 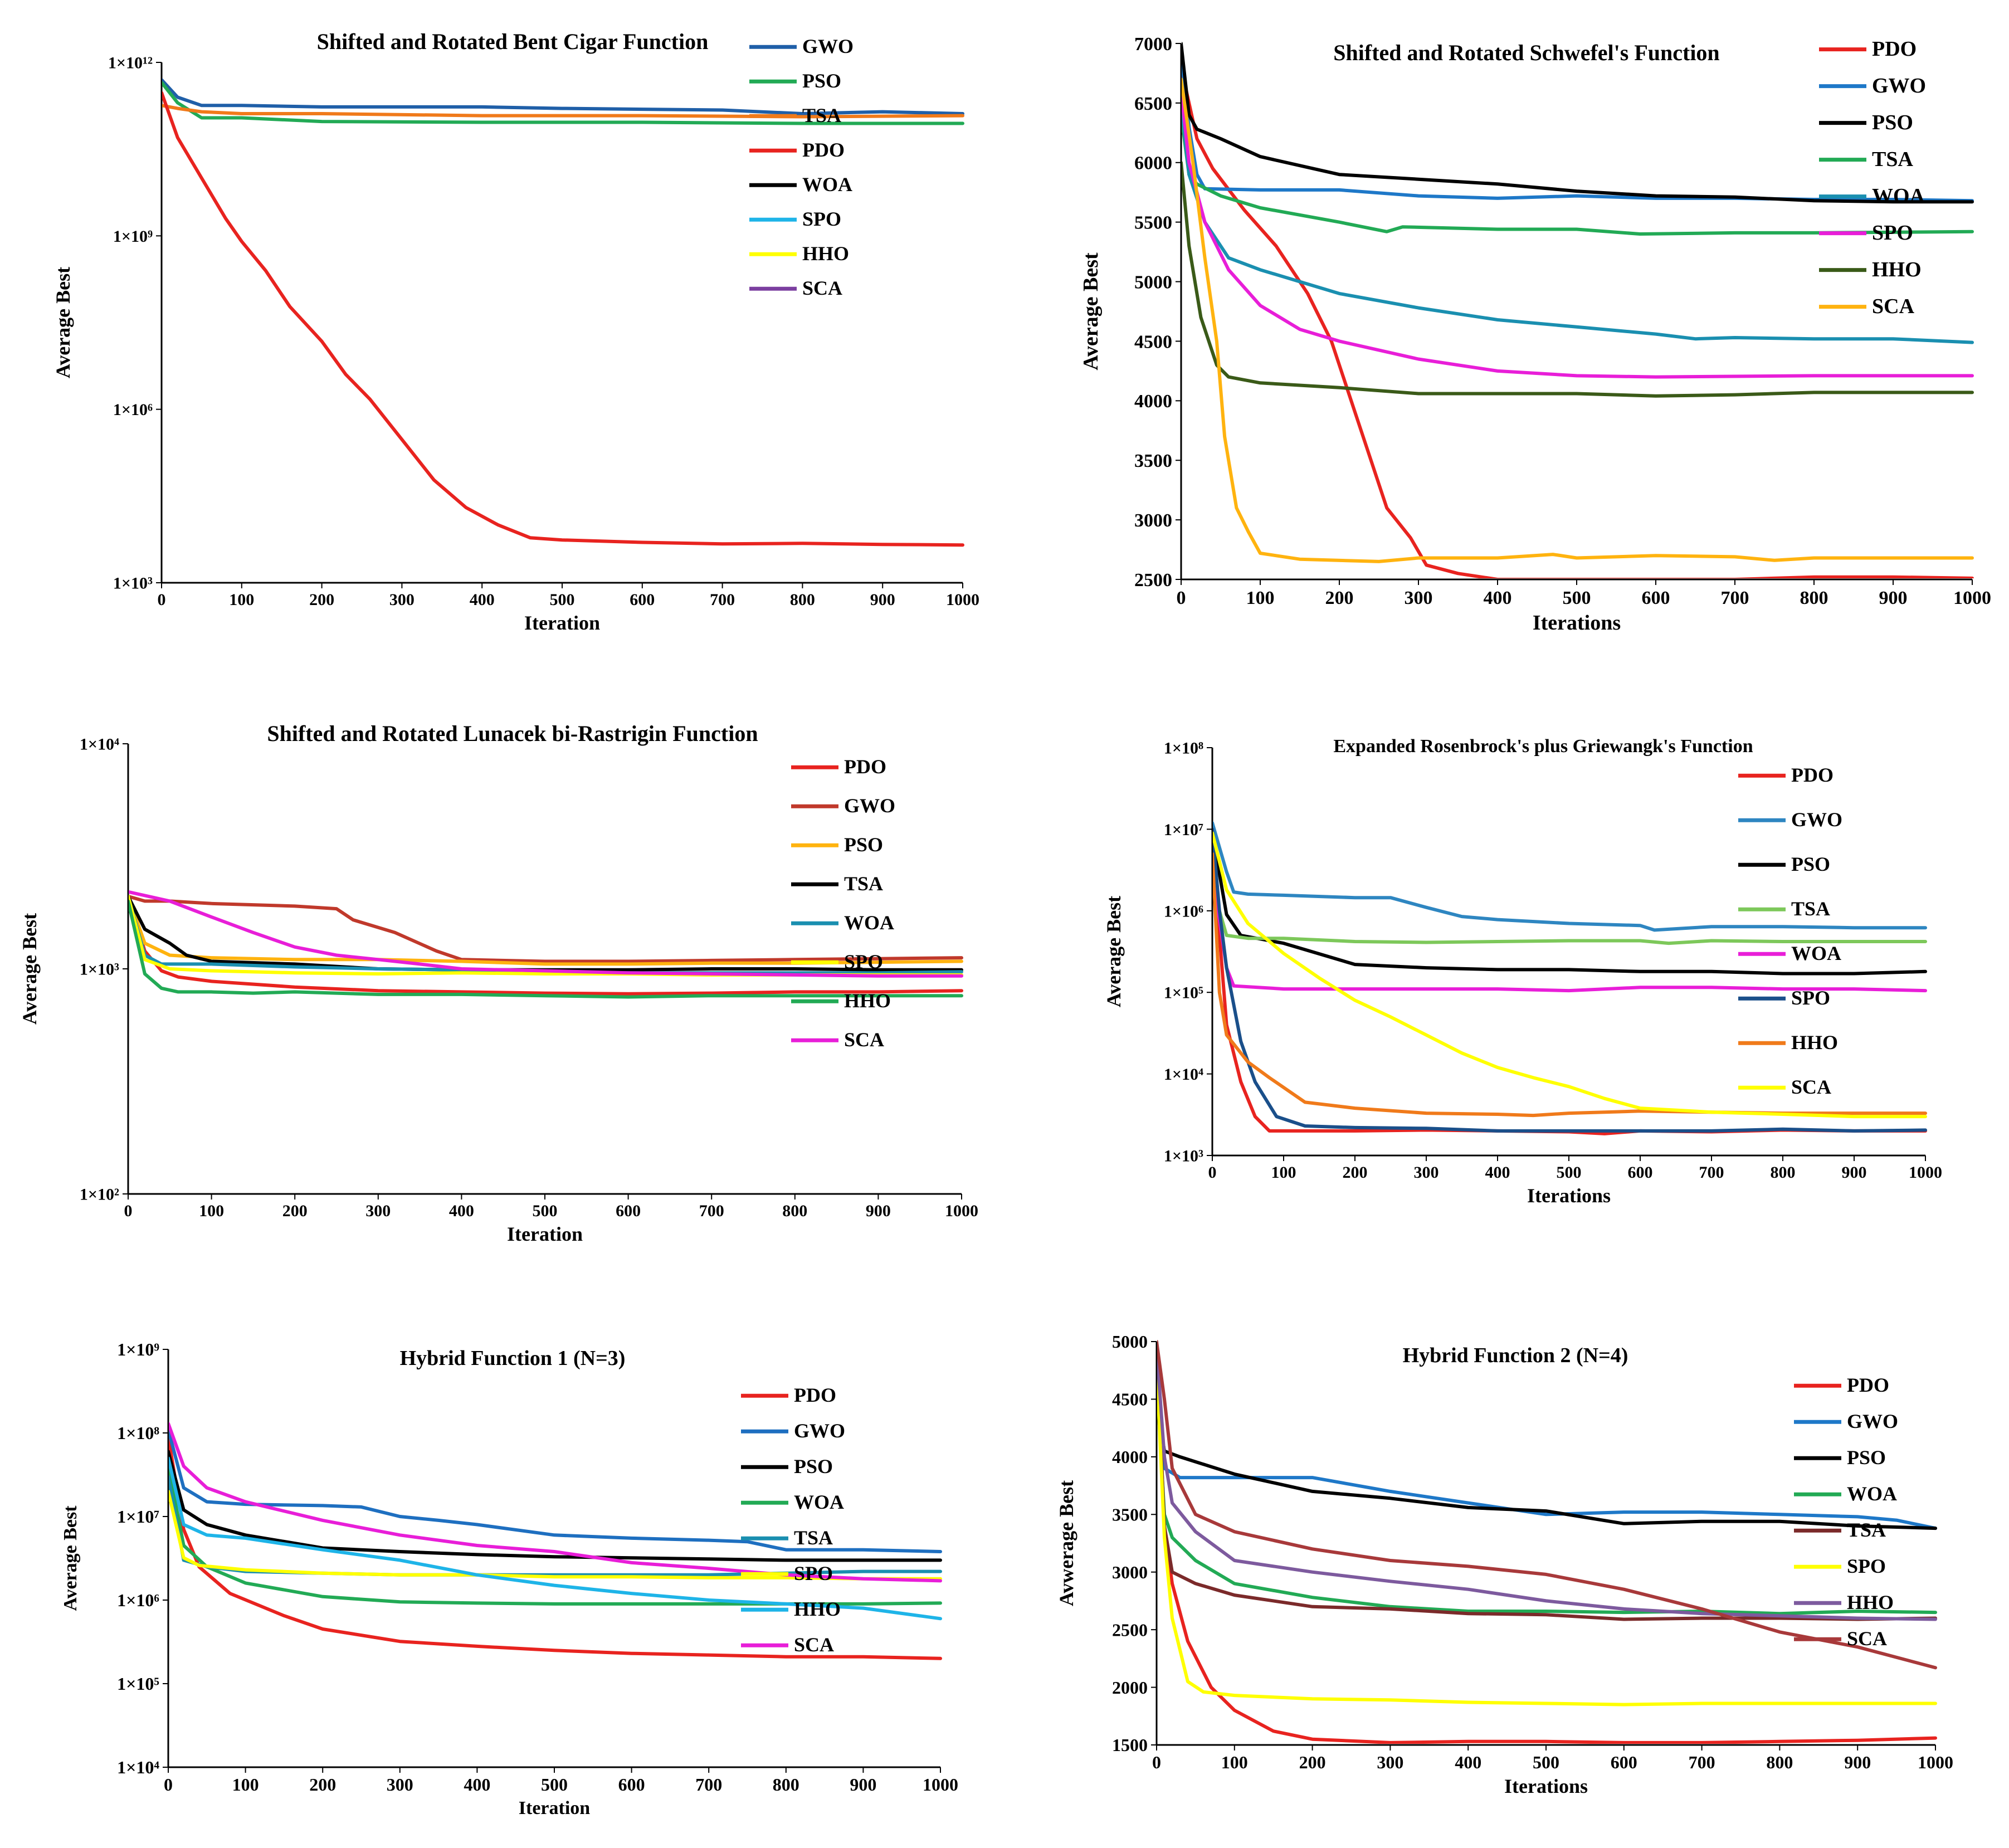 What do you see at coordinates (1066, 1543) in the screenshot?
I see `y-axis-label: Avwerage Best` at bounding box center [1066, 1543].